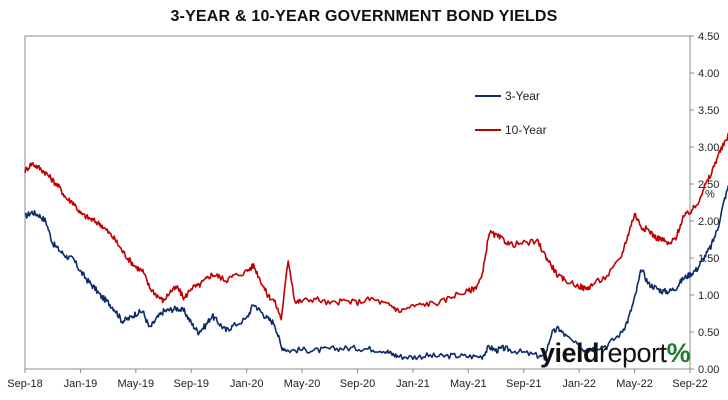 This screenshot has width=728, height=400. What do you see at coordinates (708, 370) in the screenshot?
I see `y-tick-label: 0.00` at bounding box center [708, 370].